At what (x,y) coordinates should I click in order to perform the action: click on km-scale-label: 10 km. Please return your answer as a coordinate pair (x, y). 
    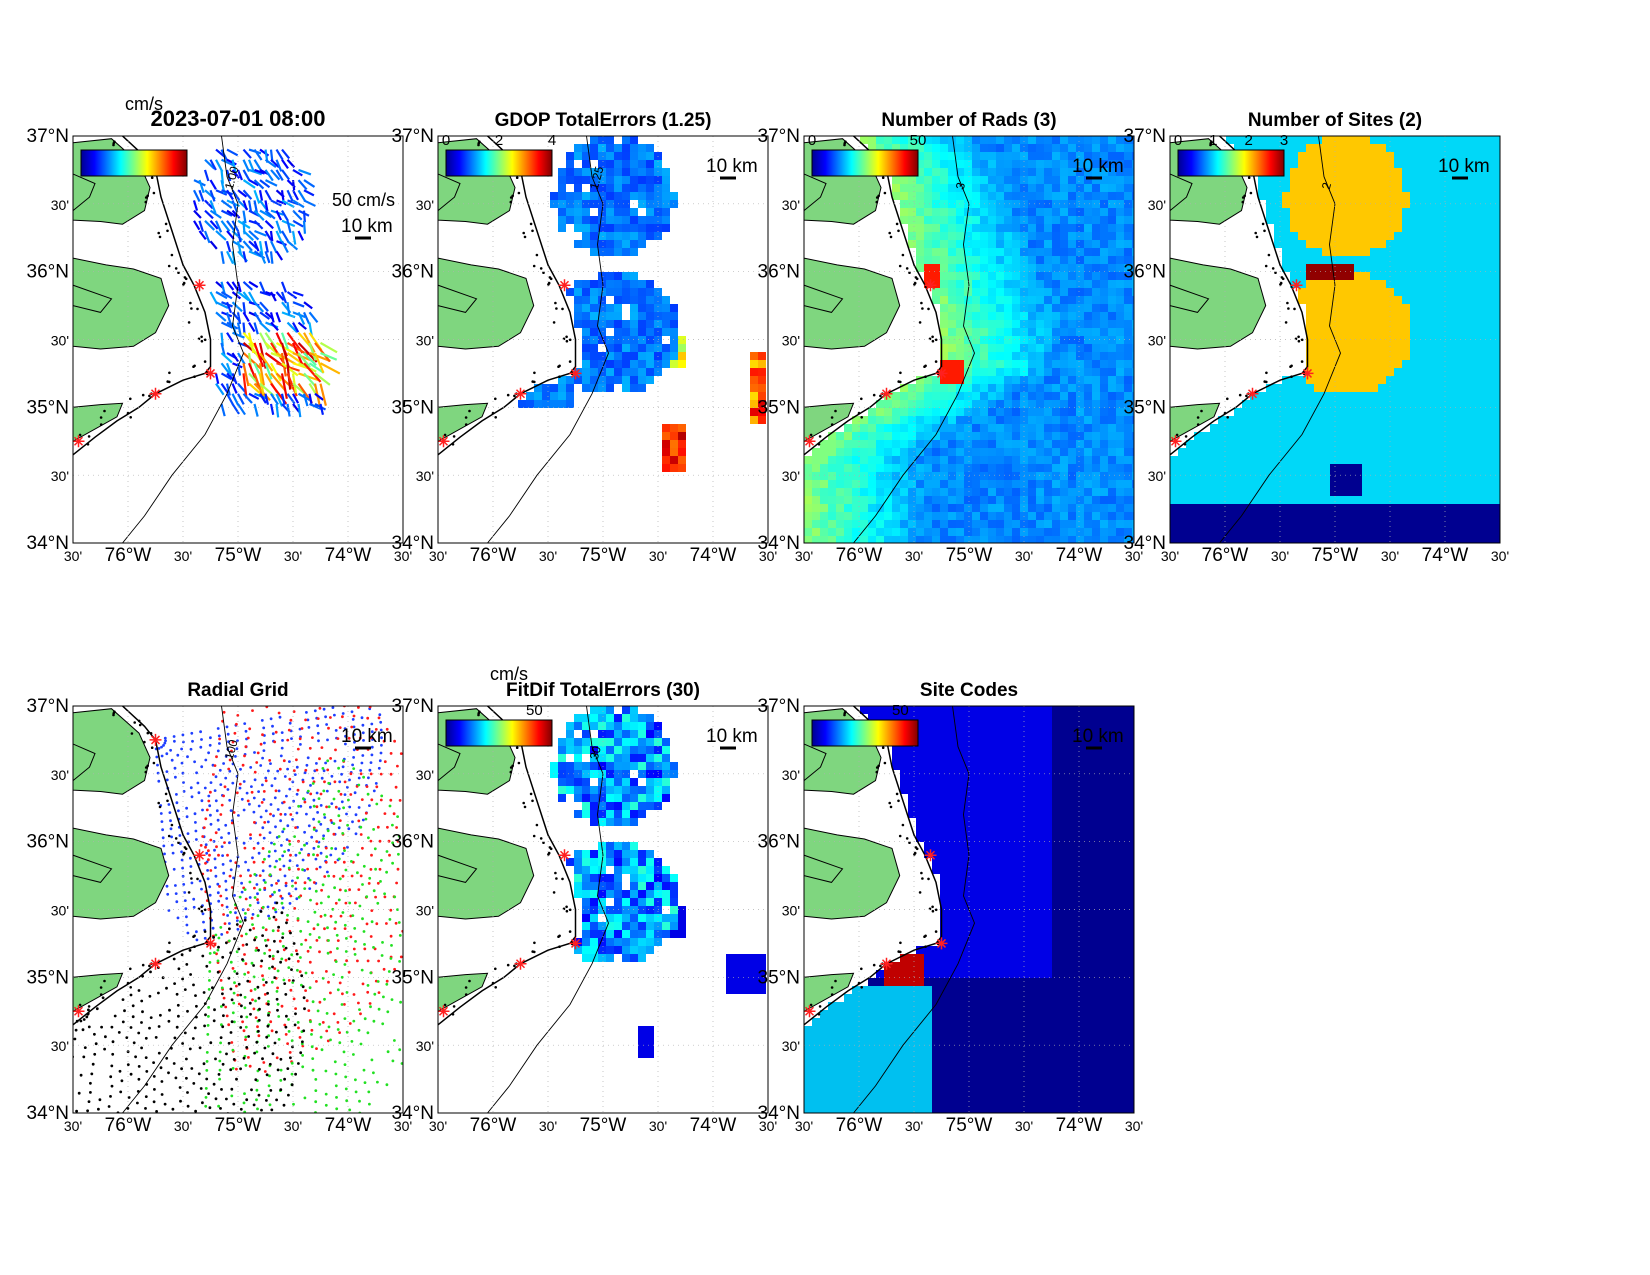
    Looking at the image, I should click on (367, 226).